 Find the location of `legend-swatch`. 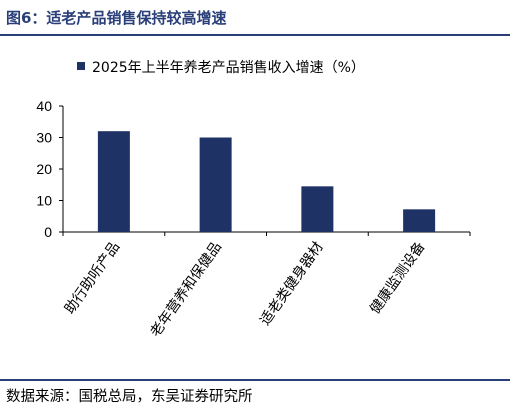

legend-swatch is located at coordinates (81, 66).